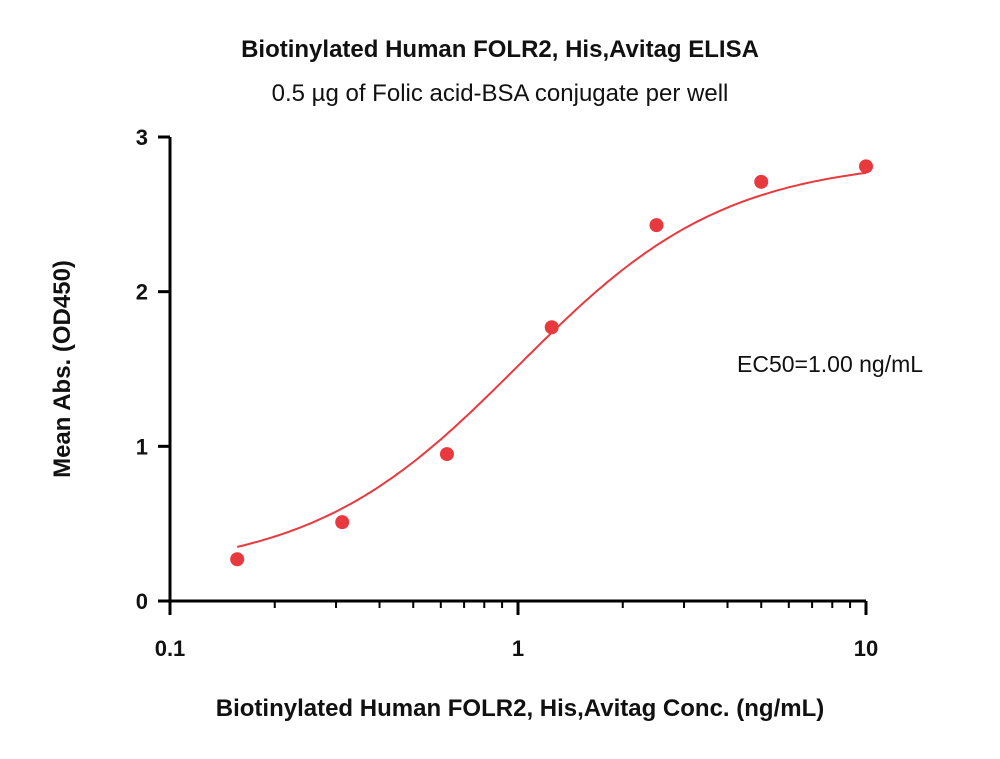 Image resolution: width=1000 pixels, height=759 pixels. Describe the element at coordinates (170, 648) in the screenshot. I see `x-tick-label: 0.1` at that location.